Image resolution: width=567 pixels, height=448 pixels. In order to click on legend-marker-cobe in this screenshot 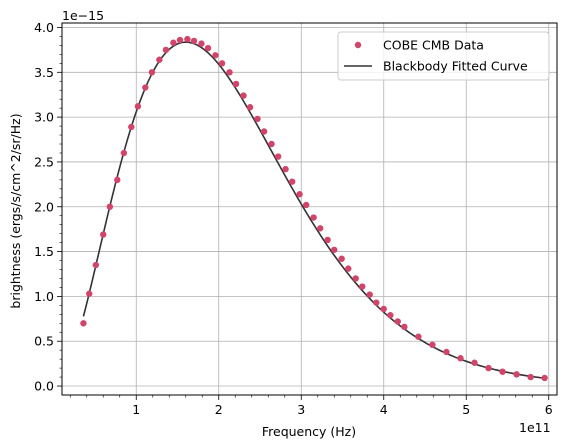, I will do `click(358, 45)`.